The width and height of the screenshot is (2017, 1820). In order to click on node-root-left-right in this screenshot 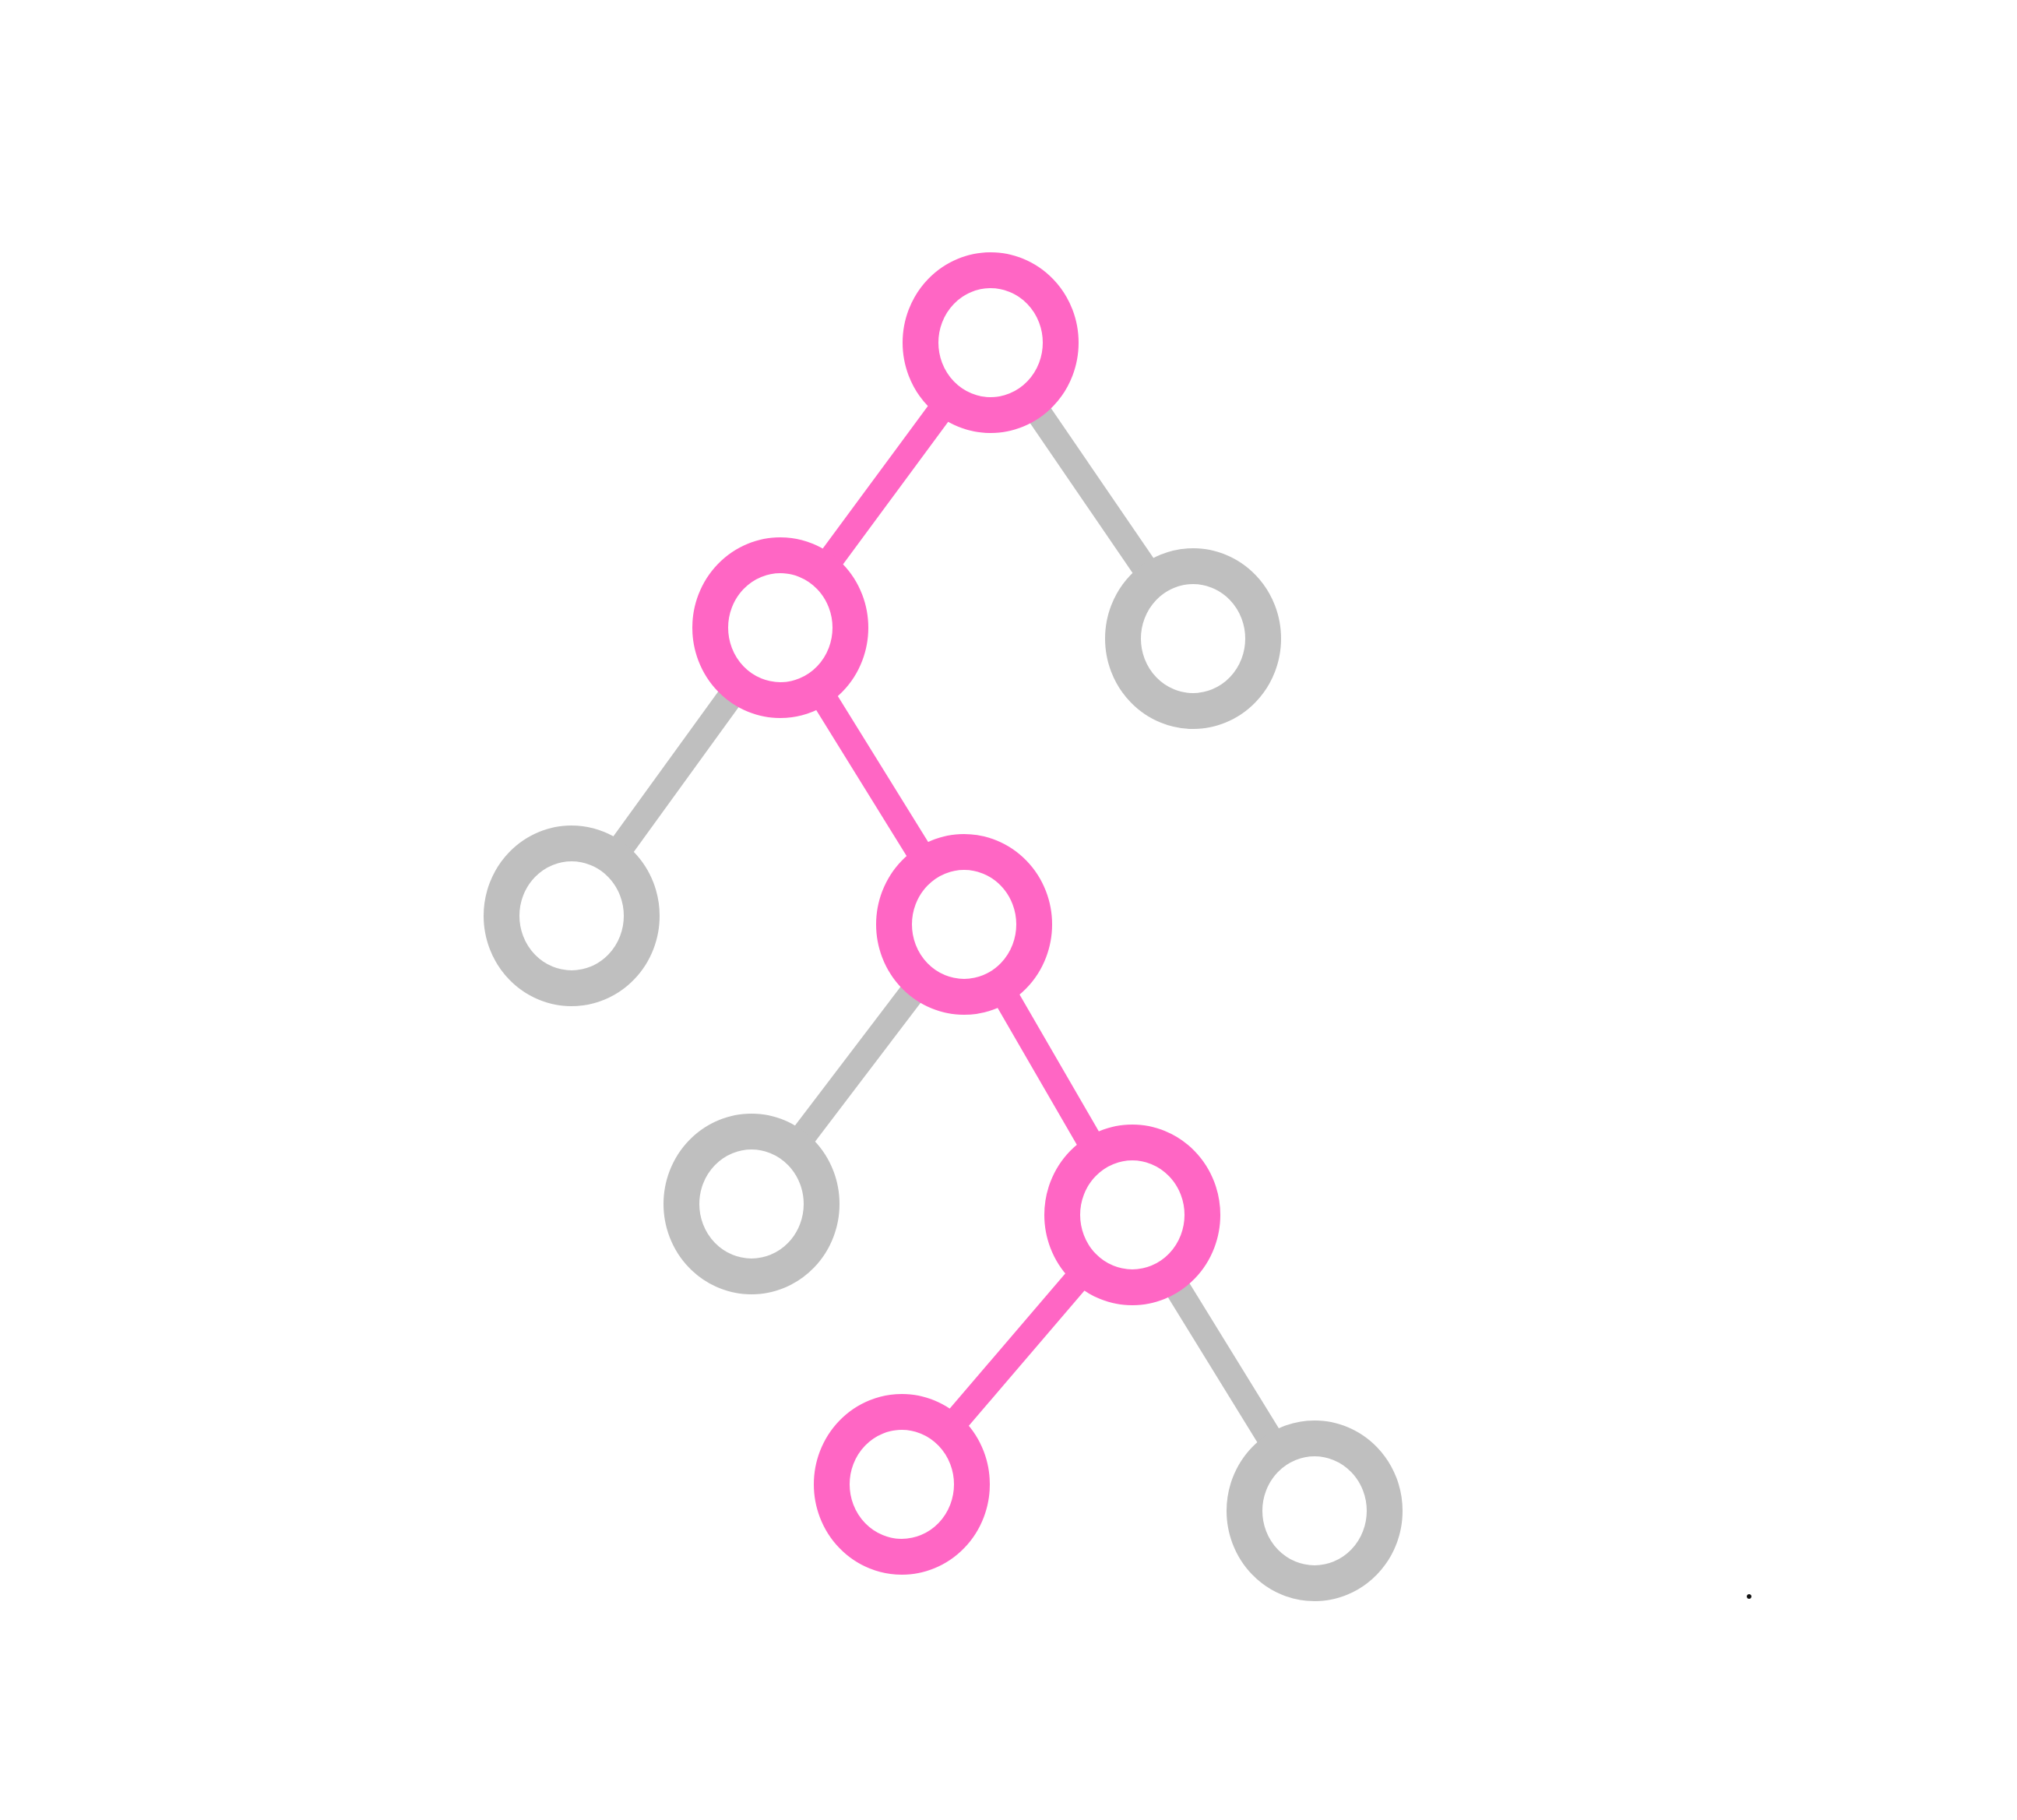, I will do `click(964, 925)`.